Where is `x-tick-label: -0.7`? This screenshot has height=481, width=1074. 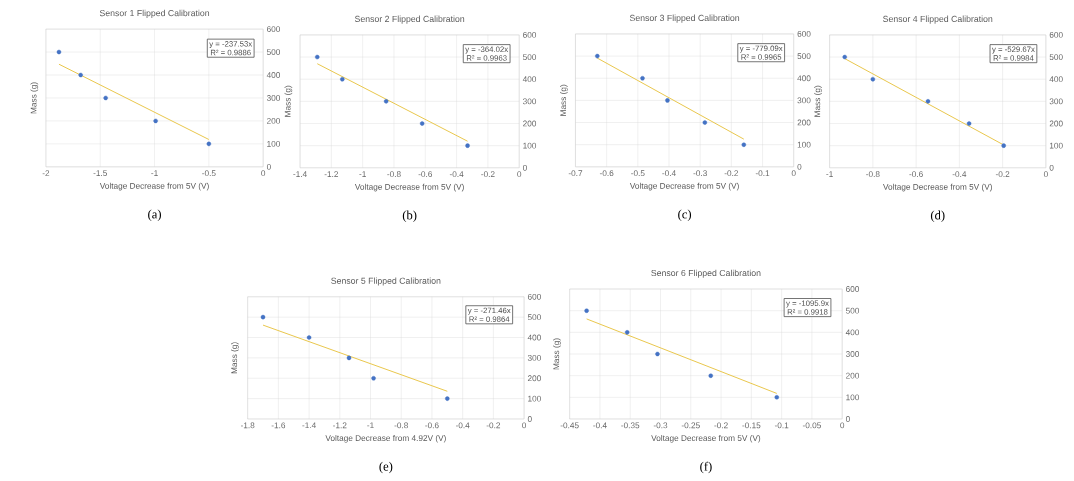 x-tick-label: -0.7 is located at coordinates (575, 173).